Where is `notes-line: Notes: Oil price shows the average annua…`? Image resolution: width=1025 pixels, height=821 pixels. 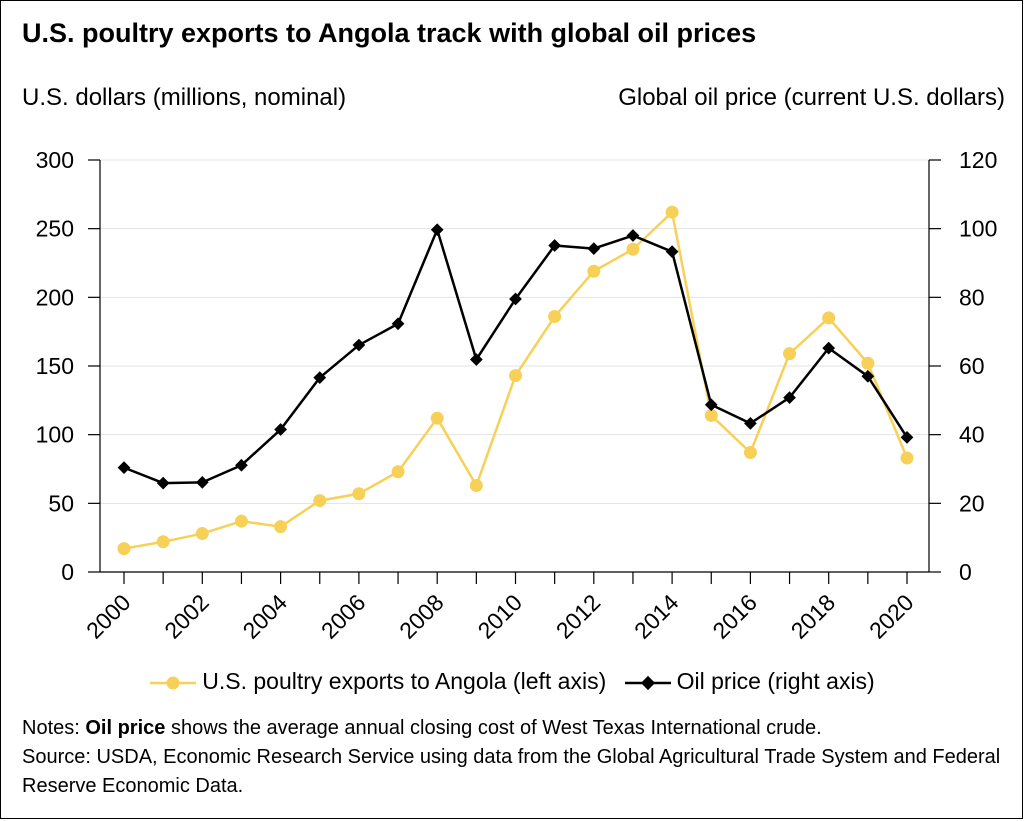
notes-line: Notes: Oil price shows the average annua… is located at coordinates (514, 728).